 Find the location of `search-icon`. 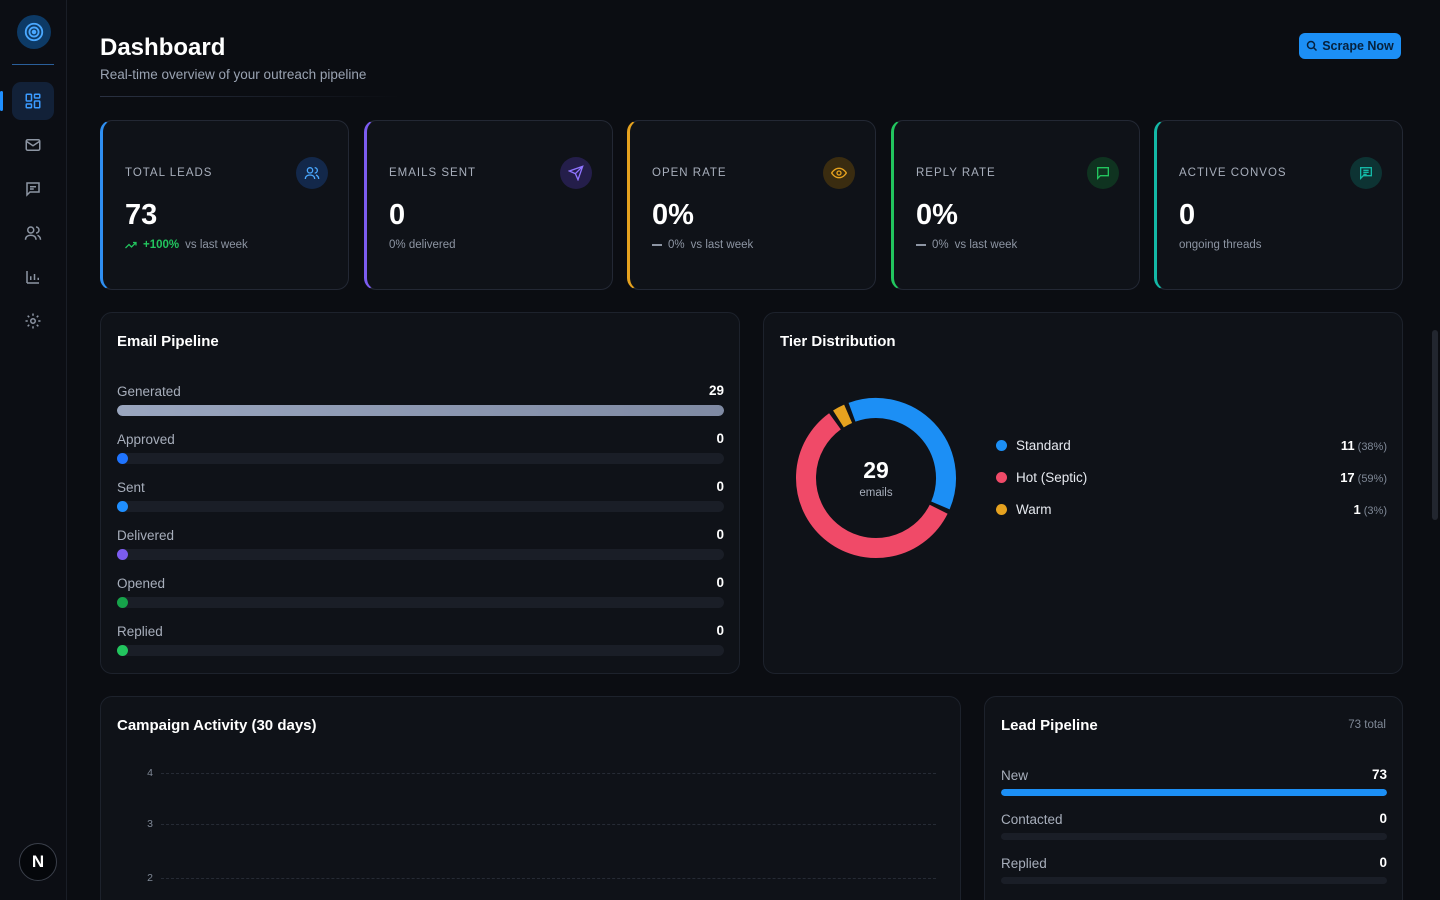

search-icon is located at coordinates (1312, 46).